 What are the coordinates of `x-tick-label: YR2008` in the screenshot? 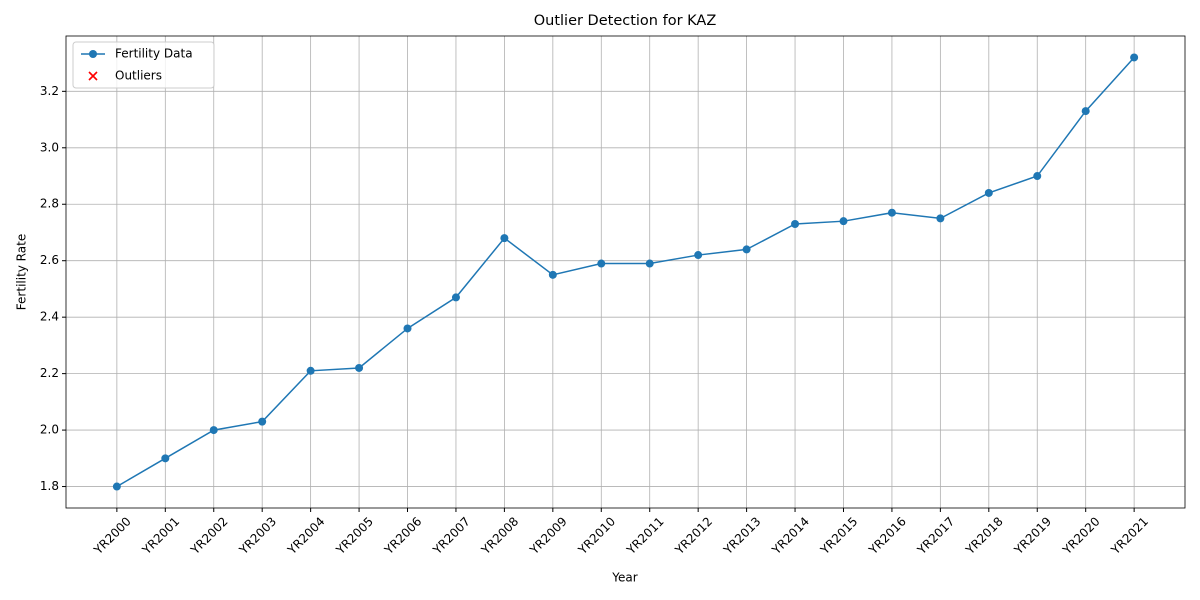 It's located at (499, 535).